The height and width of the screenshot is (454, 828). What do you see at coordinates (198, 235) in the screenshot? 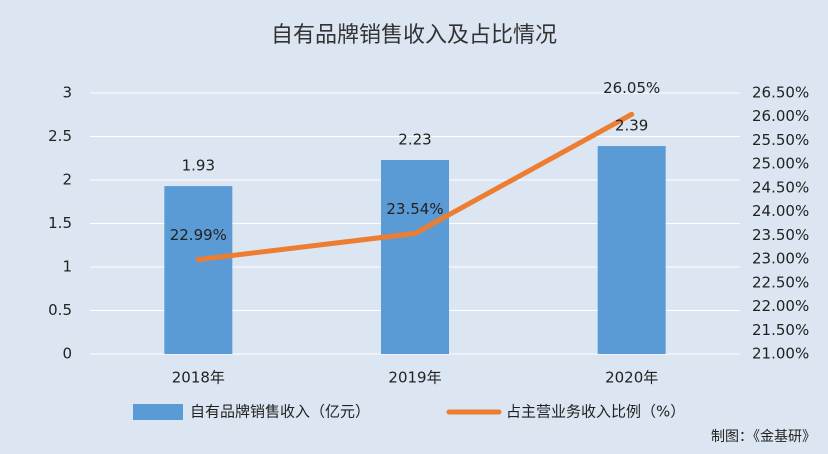
I see `line-data-label: 22.99%` at bounding box center [198, 235].